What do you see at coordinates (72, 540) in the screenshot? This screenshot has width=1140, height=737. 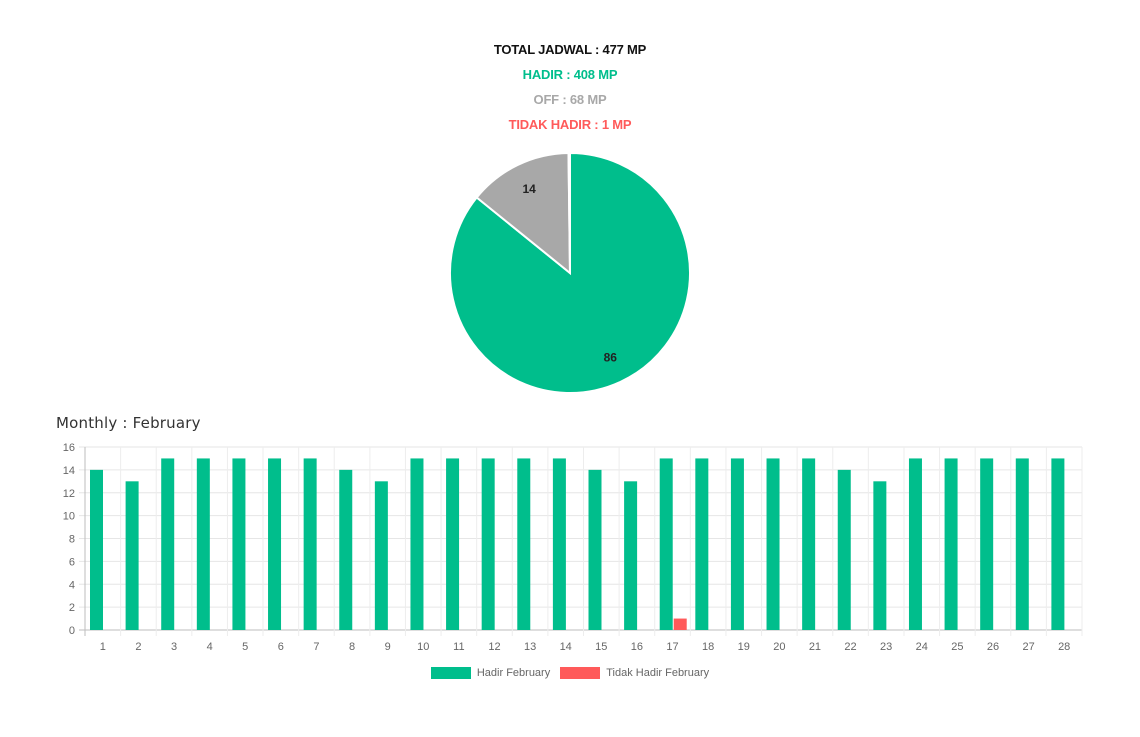 I see `y-tick-label: 8` at bounding box center [72, 540].